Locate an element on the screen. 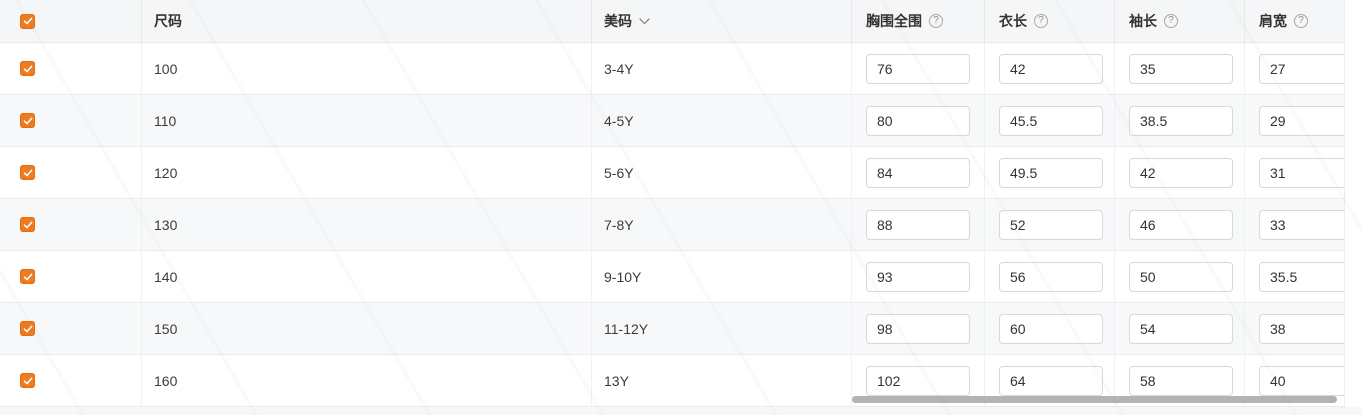 Image resolution: width=1362 pixels, height=415 pixels. table-row: 160 13Y is located at coordinates (672, 381).